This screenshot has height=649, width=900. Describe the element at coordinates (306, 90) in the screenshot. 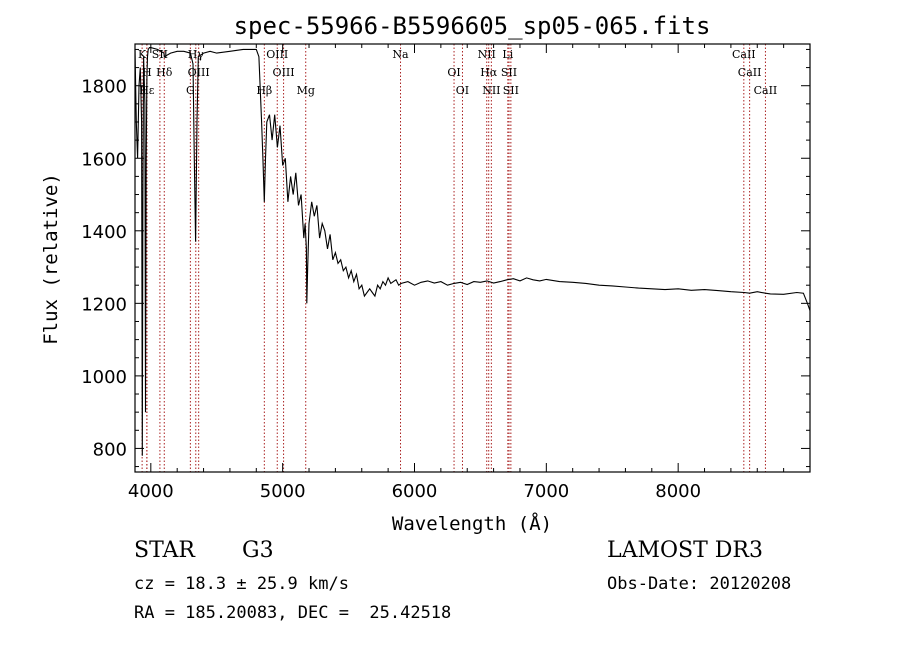

I see `line-marker-label: Mg` at that location.